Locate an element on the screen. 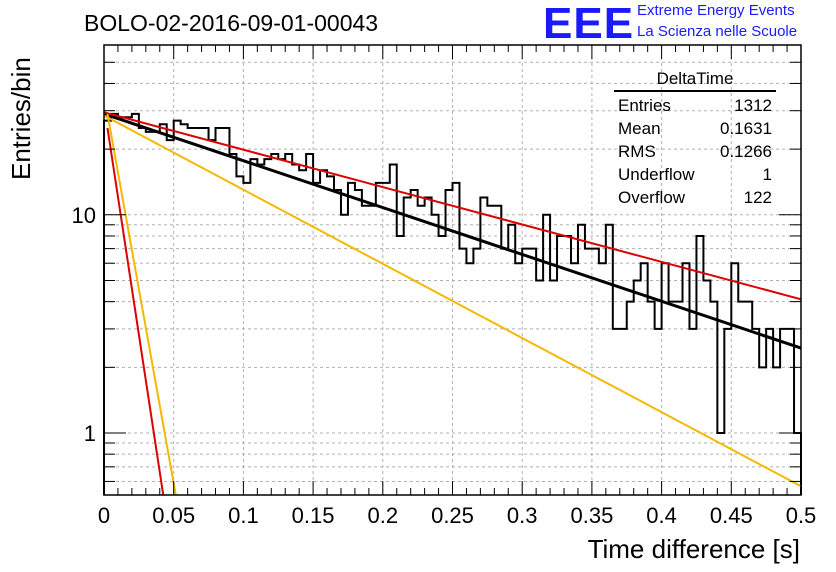 Image resolution: width=836 pixels, height=572 pixels. x-tick-label: 0.35 is located at coordinates (591, 515).